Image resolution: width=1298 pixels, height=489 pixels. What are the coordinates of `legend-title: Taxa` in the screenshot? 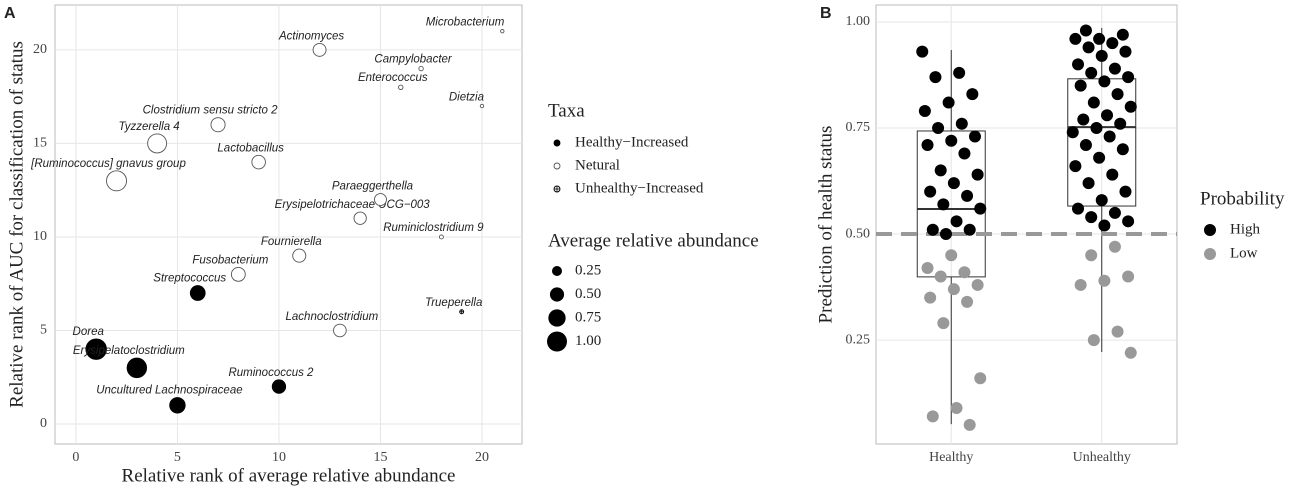 It's located at (566, 110).